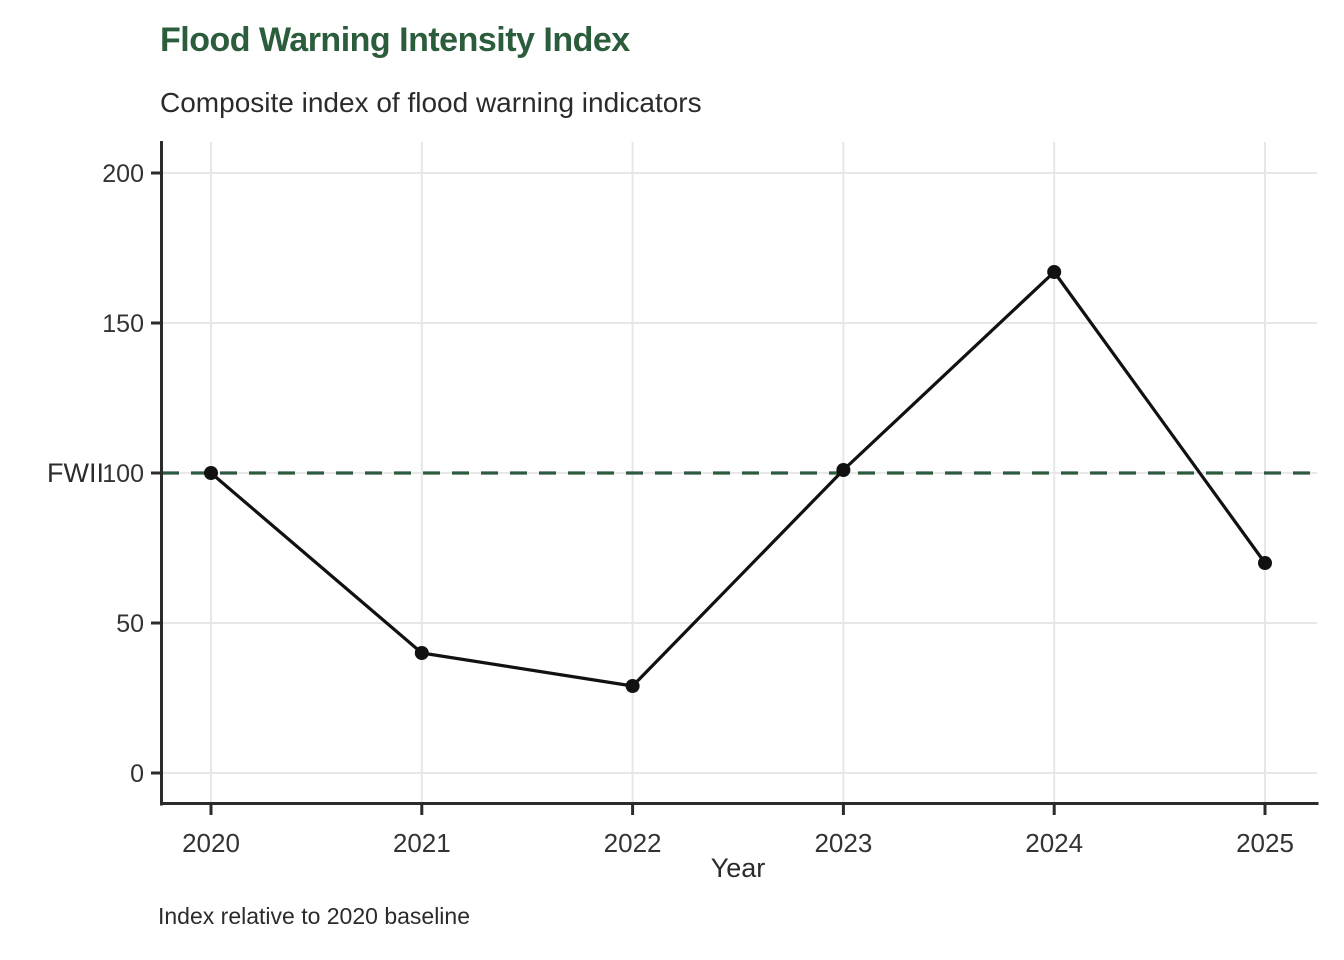  I want to click on x-tick-label: 2021, so click(422, 843).